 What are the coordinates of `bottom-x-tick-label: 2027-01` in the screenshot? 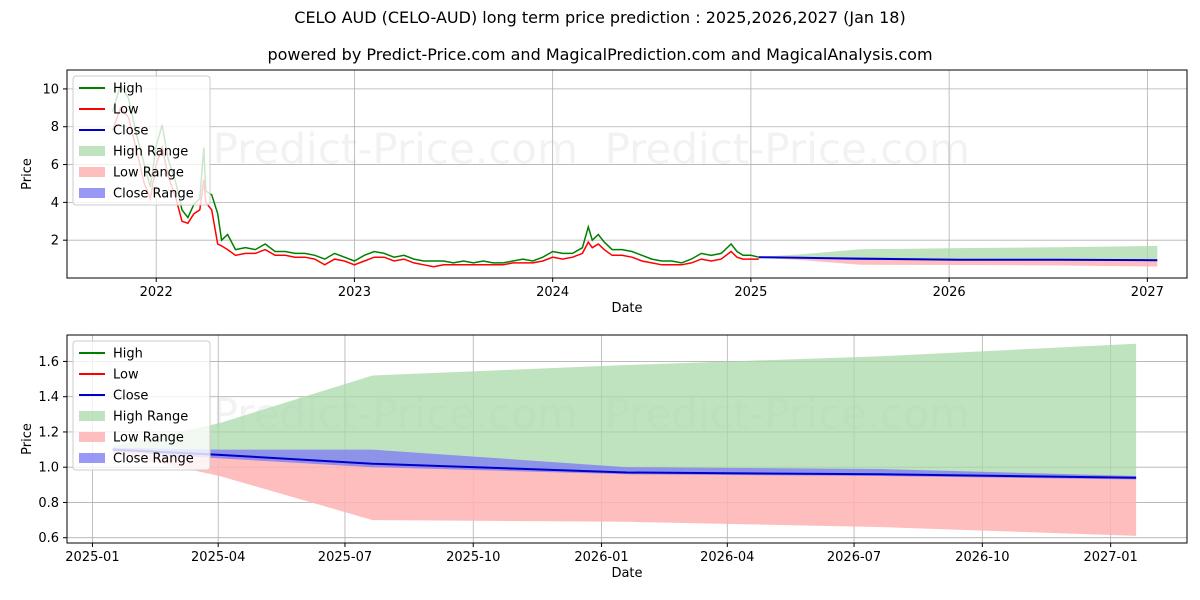 It's located at (1110, 557).